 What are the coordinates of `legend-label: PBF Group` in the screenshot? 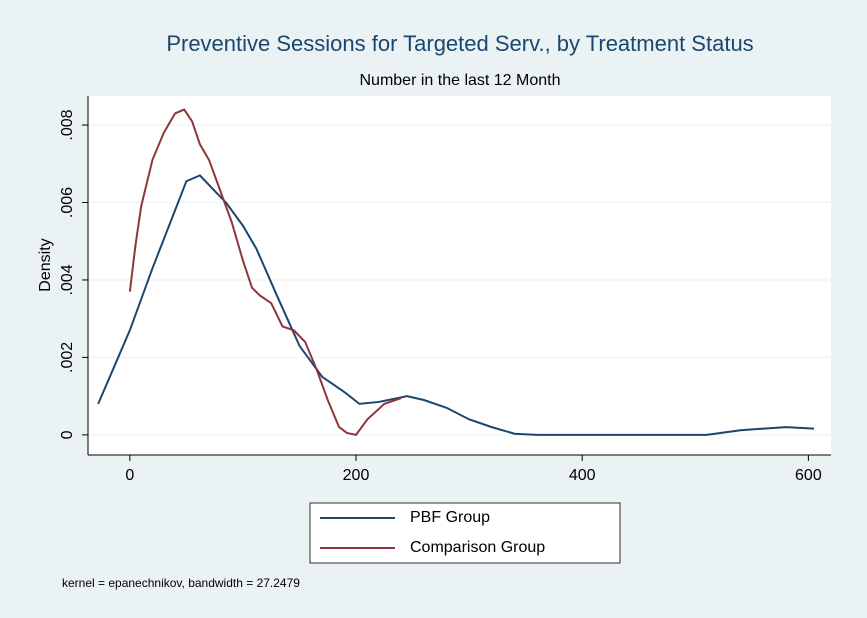 It's located at (450, 517).